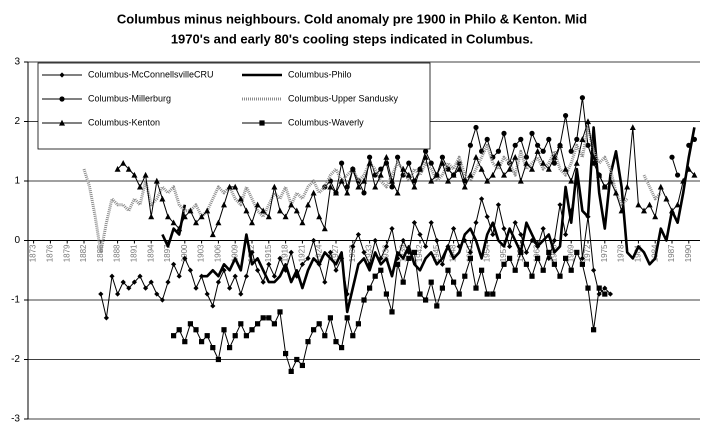  I want to click on x-tick-label: 1909, so click(234, 253).